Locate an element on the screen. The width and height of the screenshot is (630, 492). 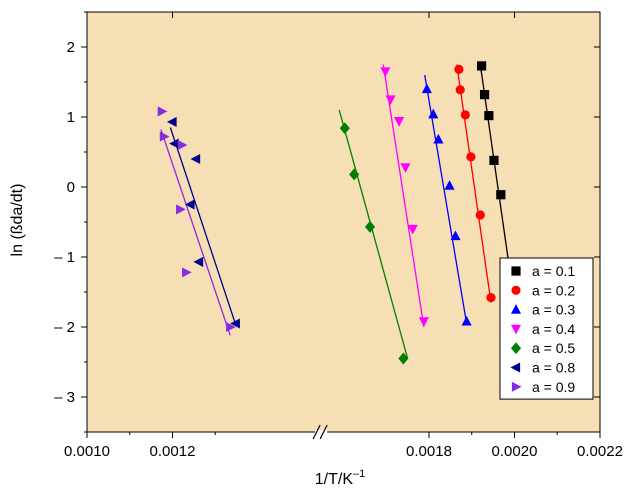
y-tick-label: – 1 is located at coordinates (64, 257).